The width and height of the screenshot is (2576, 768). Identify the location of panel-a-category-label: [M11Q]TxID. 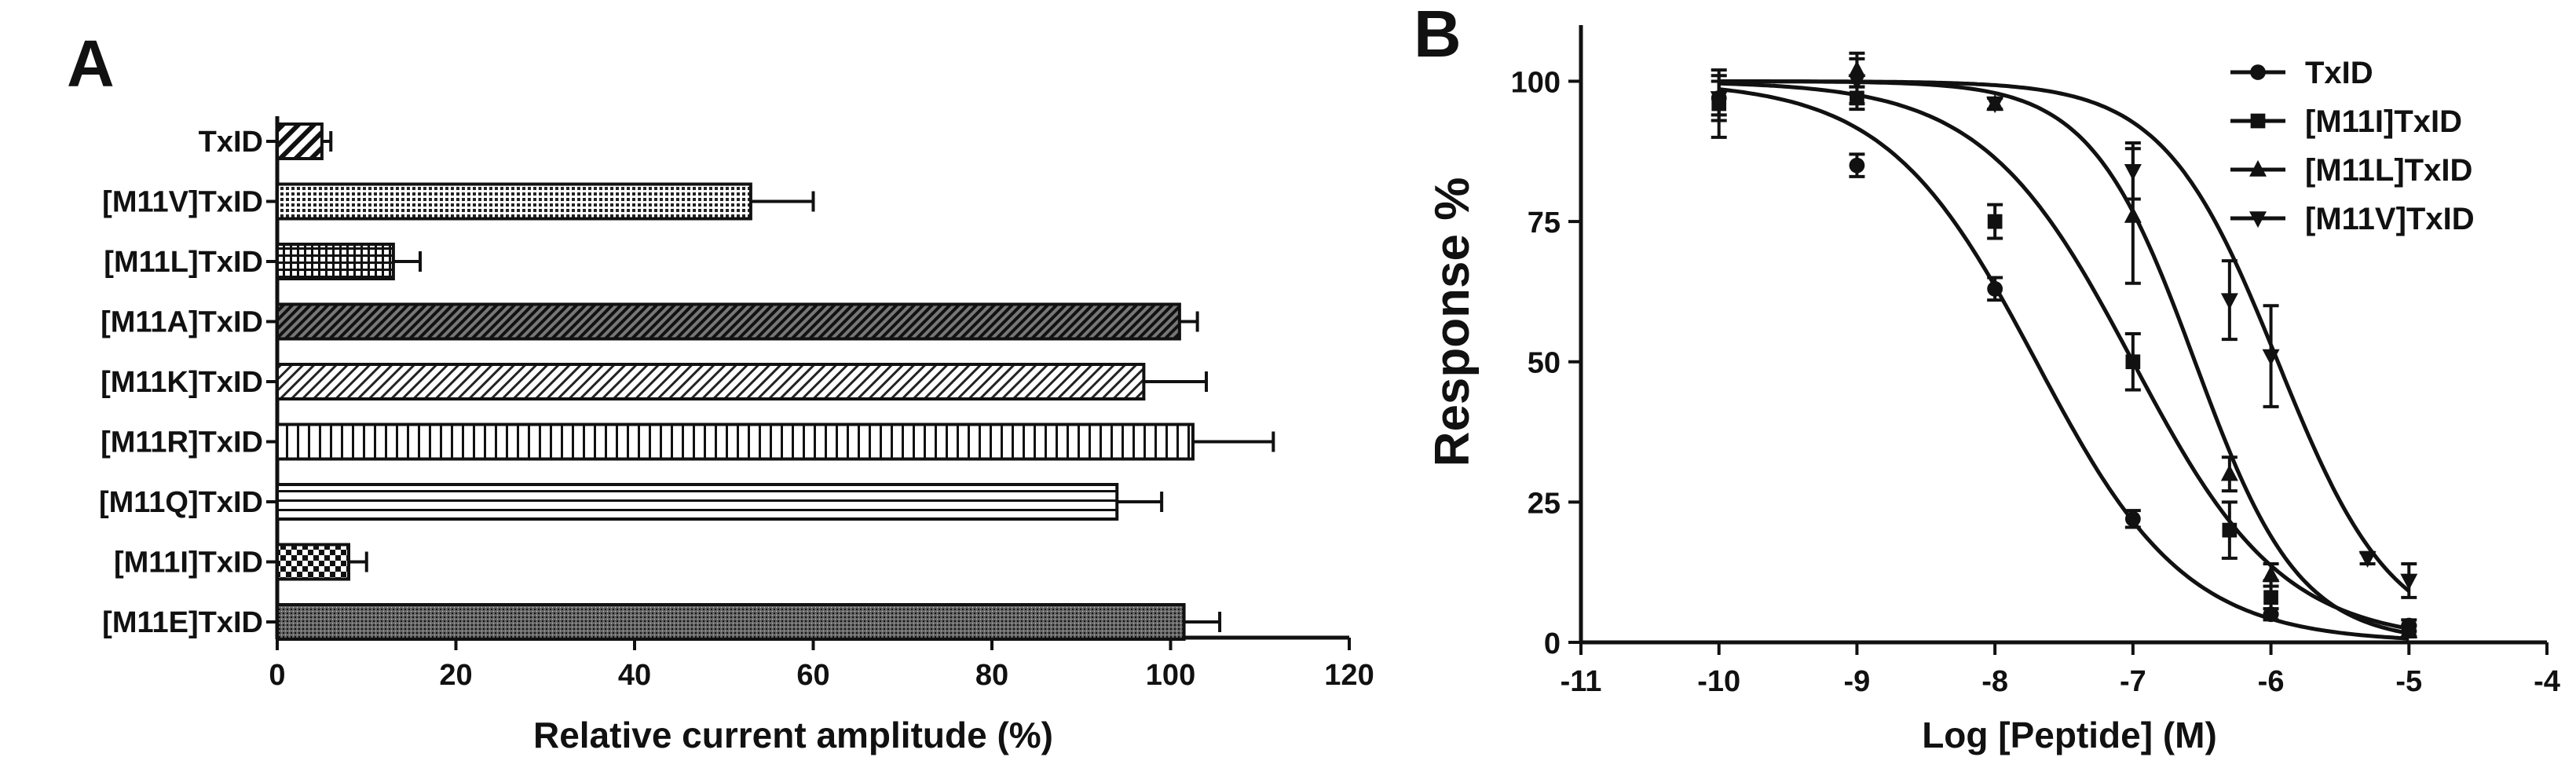
(181, 502).